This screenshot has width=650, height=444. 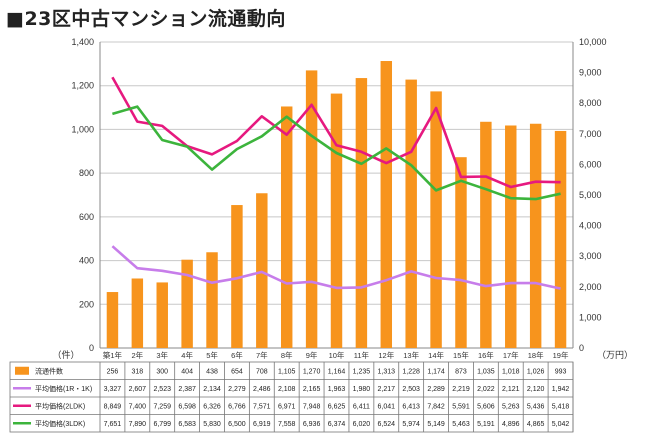 I want to click on y-right-tick-label: 1,000, so click(x=590, y=317).